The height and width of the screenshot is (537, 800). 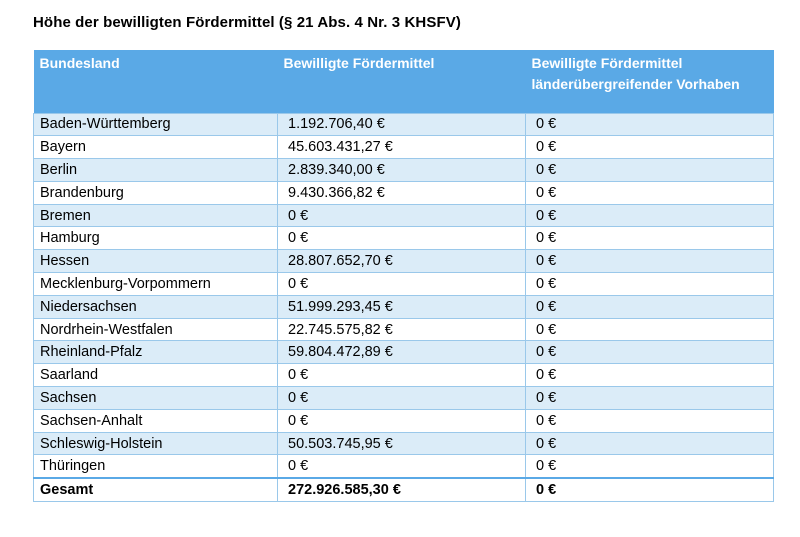 What do you see at coordinates (155, 284) in the screenshot?
I see `bundesland-cell: Mecklenburg-Vorpommern` at bounding box center [155, 284].